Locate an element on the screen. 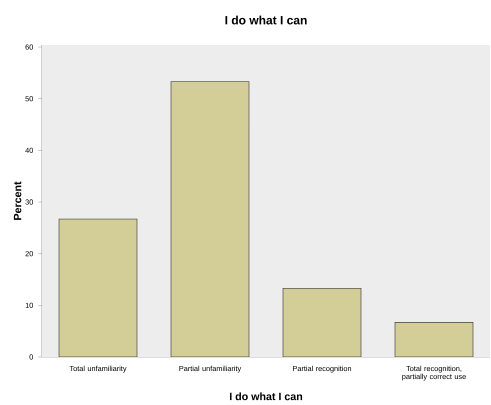  y-axis-title: Percent is located at coordinates (18, 201).